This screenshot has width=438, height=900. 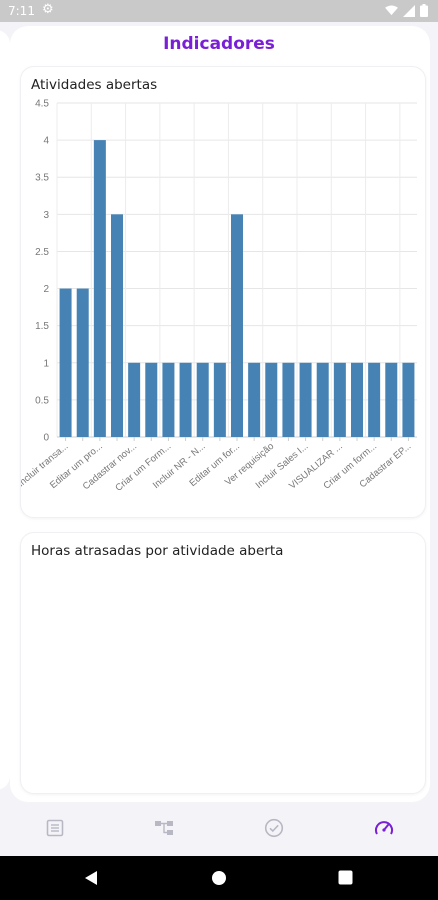 What do you see at coordinates (409, 10) in the screenshot?
I see `signal-icon` at bounding box center [409, 10].